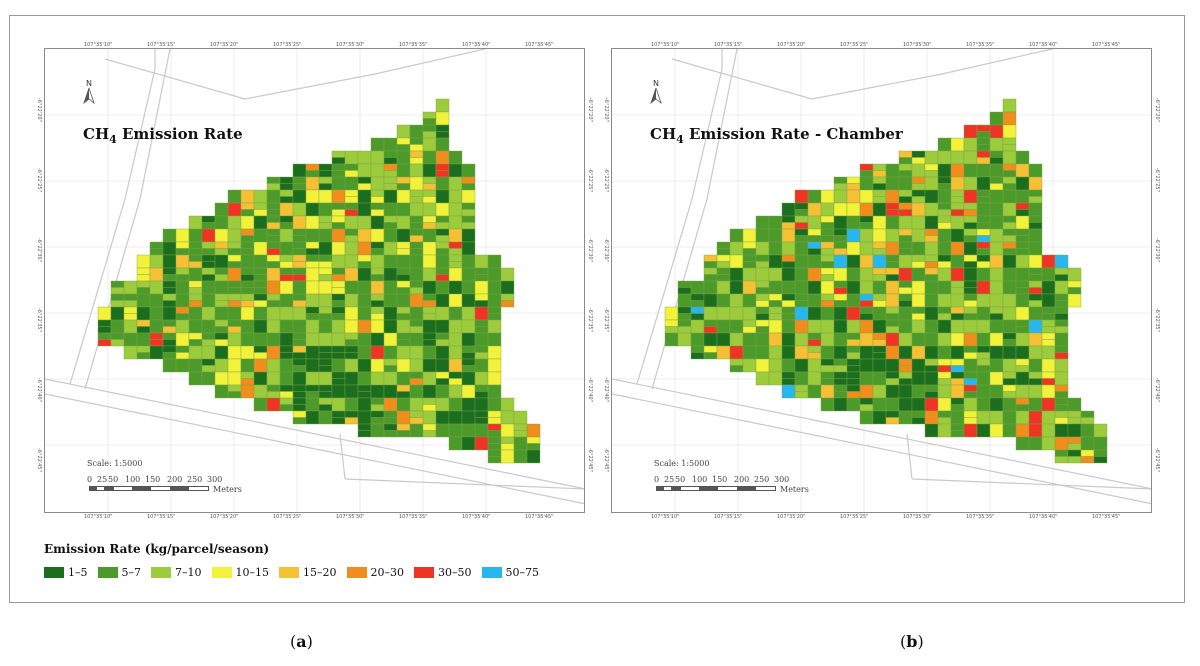  Describe the element at coordinates (54, 572) in the screenshot. I see `legend-swatch` at that location.